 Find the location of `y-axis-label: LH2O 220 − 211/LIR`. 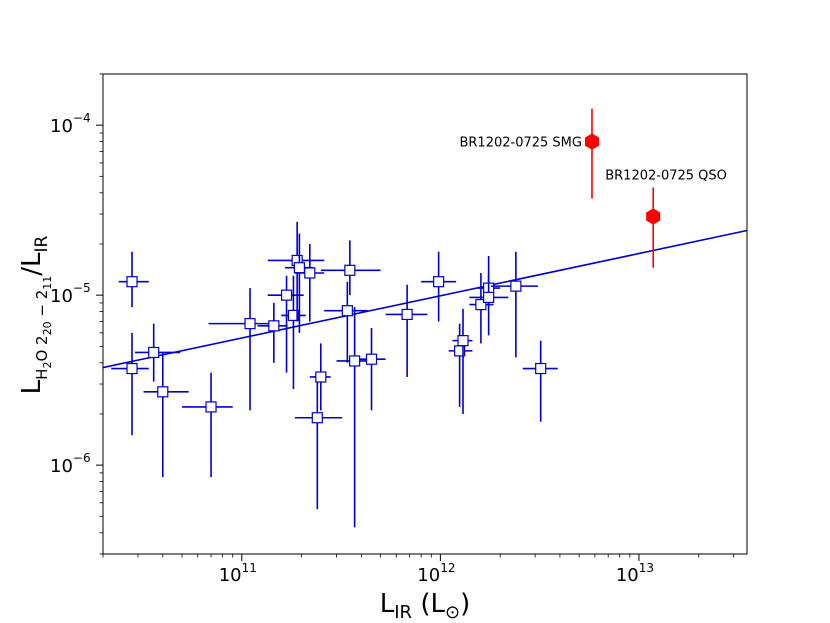

y-axis-label: LH2O 220 − 211/LIR is located at coordinates (35, 314).